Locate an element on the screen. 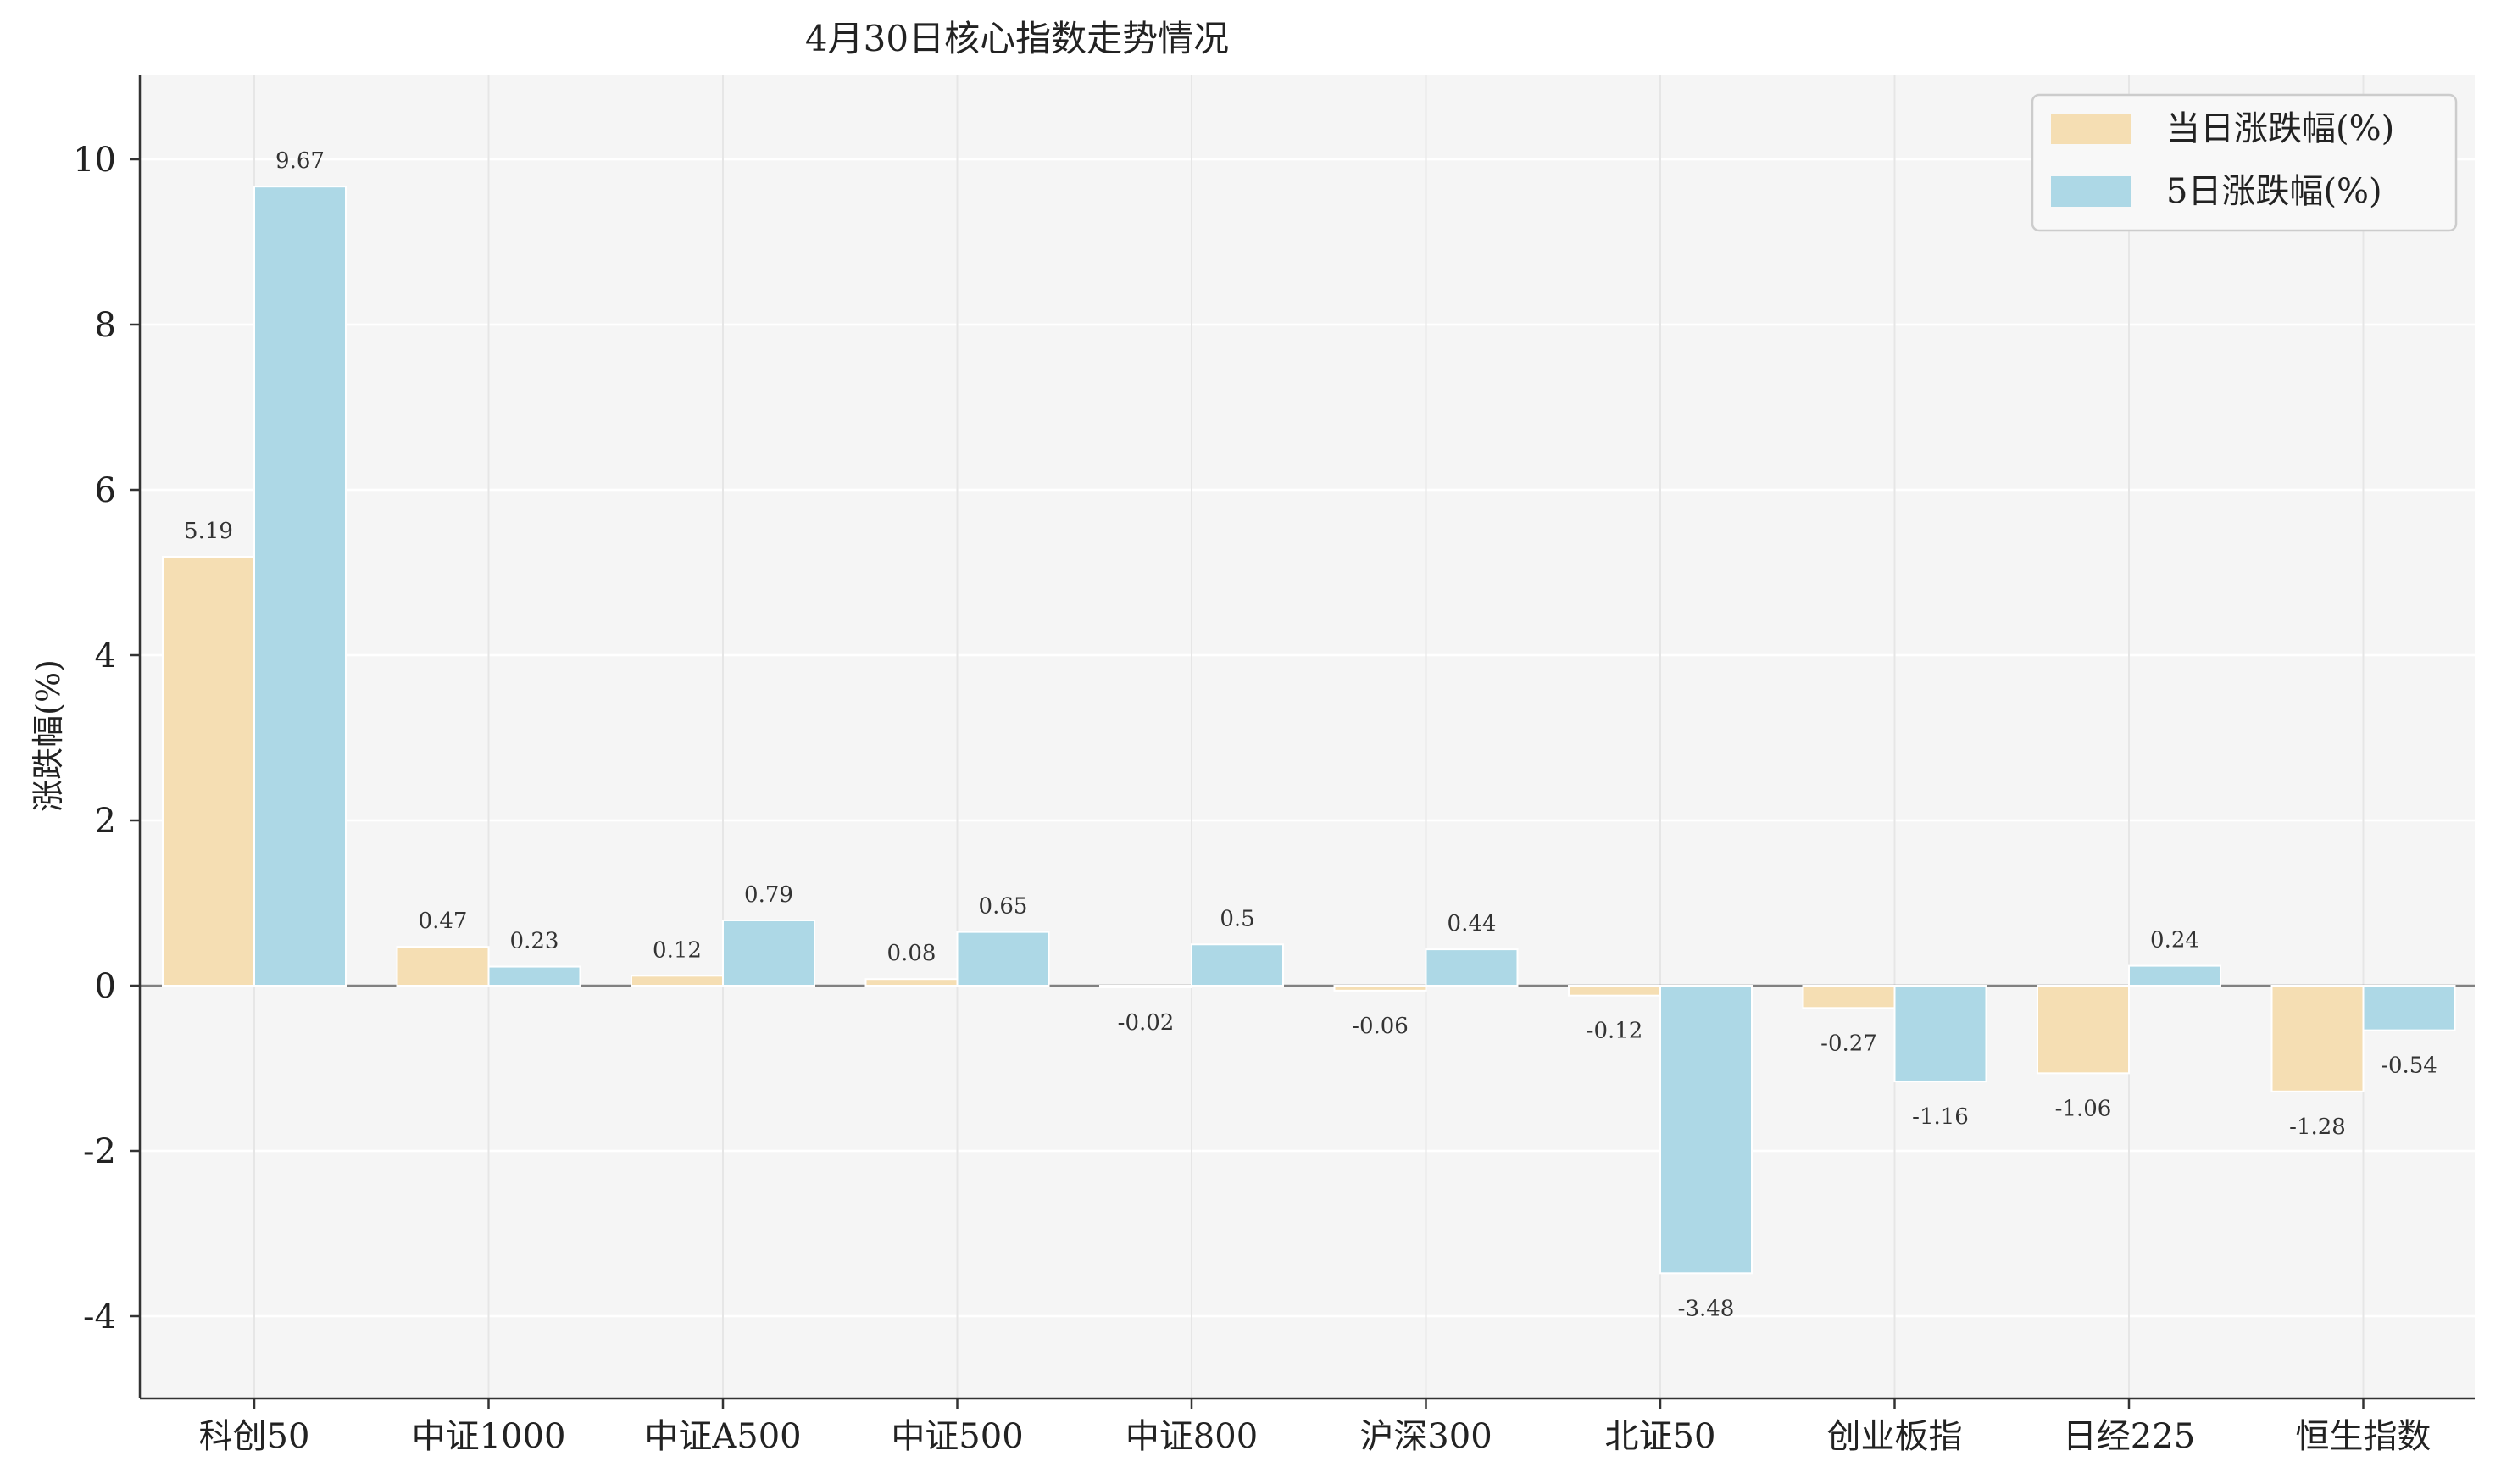  x-tick-label-1: 中证1000 is located at coordinates (489, 1437).